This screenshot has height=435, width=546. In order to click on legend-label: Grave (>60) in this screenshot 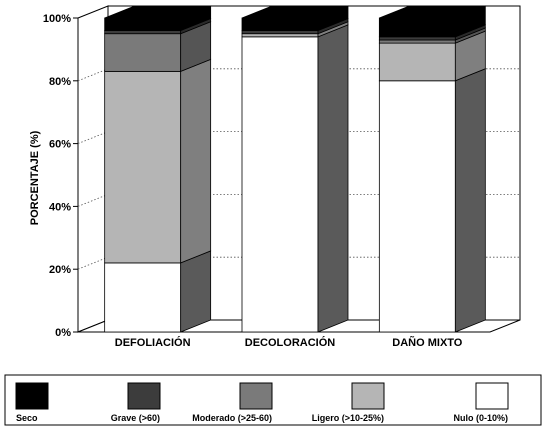, I will do `click(135, 418)`.